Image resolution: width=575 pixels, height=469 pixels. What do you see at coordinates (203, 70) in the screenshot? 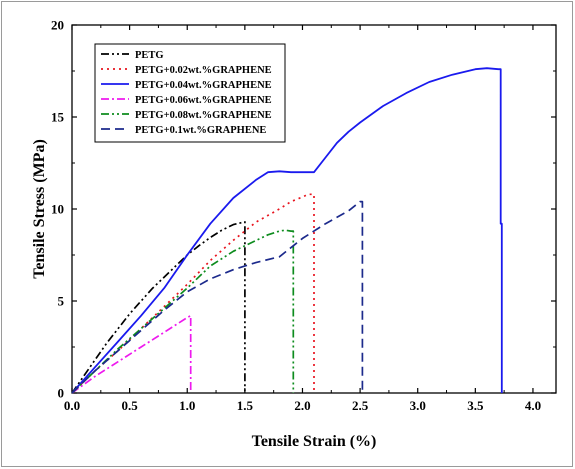
I see `legend-label-2: PETG+0.02wt.%GRAPHENE` at bounding box center [203, 70].